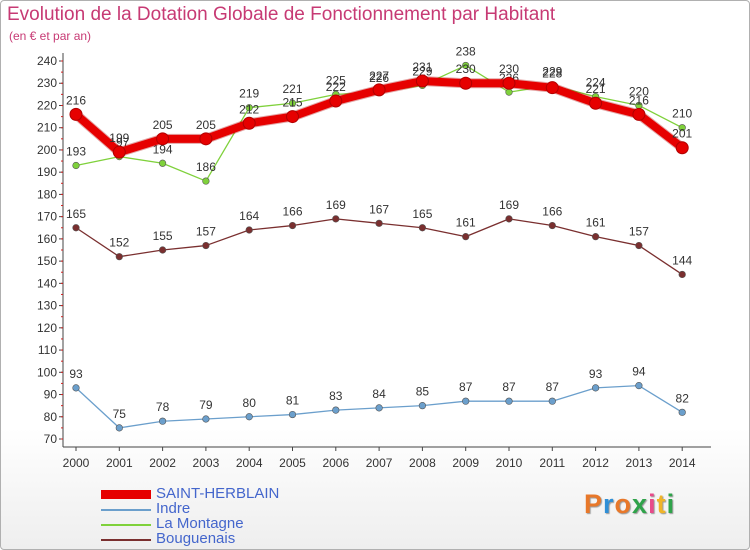  I want to click on data-label-bouguenais: 157, so click(639, 232).